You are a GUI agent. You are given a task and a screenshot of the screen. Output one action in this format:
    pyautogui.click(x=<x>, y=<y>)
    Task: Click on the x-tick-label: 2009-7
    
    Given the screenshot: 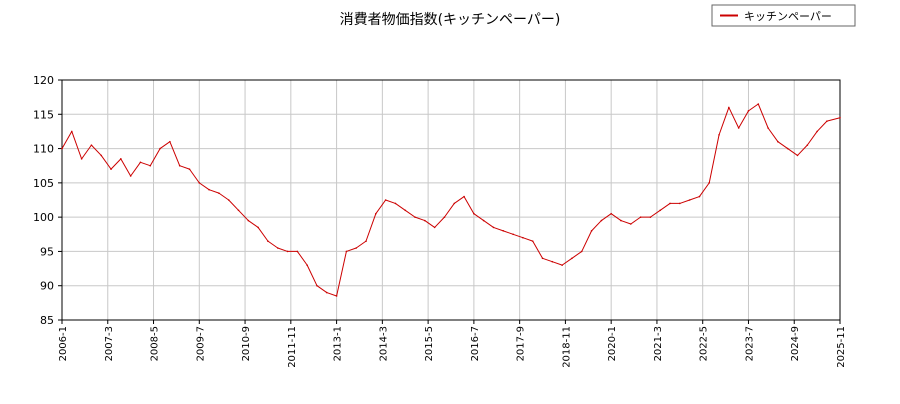 What is the action you would take?
    pyautogui.click(x=200, y=343)
    